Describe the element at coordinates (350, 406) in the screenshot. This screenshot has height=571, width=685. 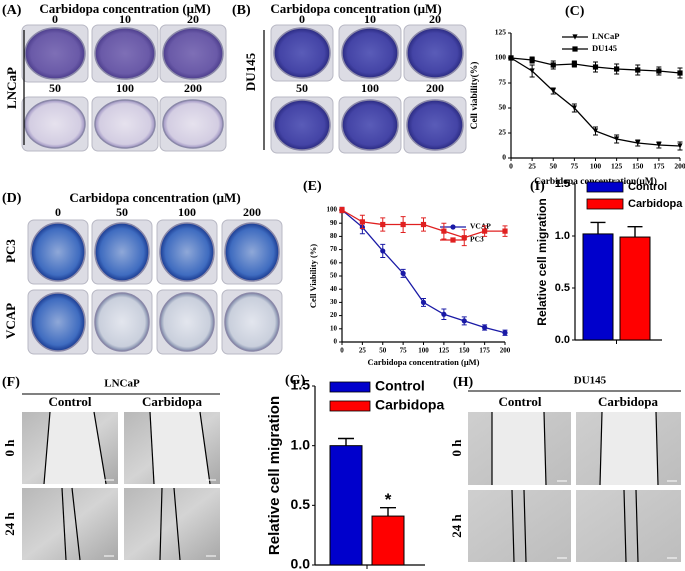
I see `legend-swatch` at that location.